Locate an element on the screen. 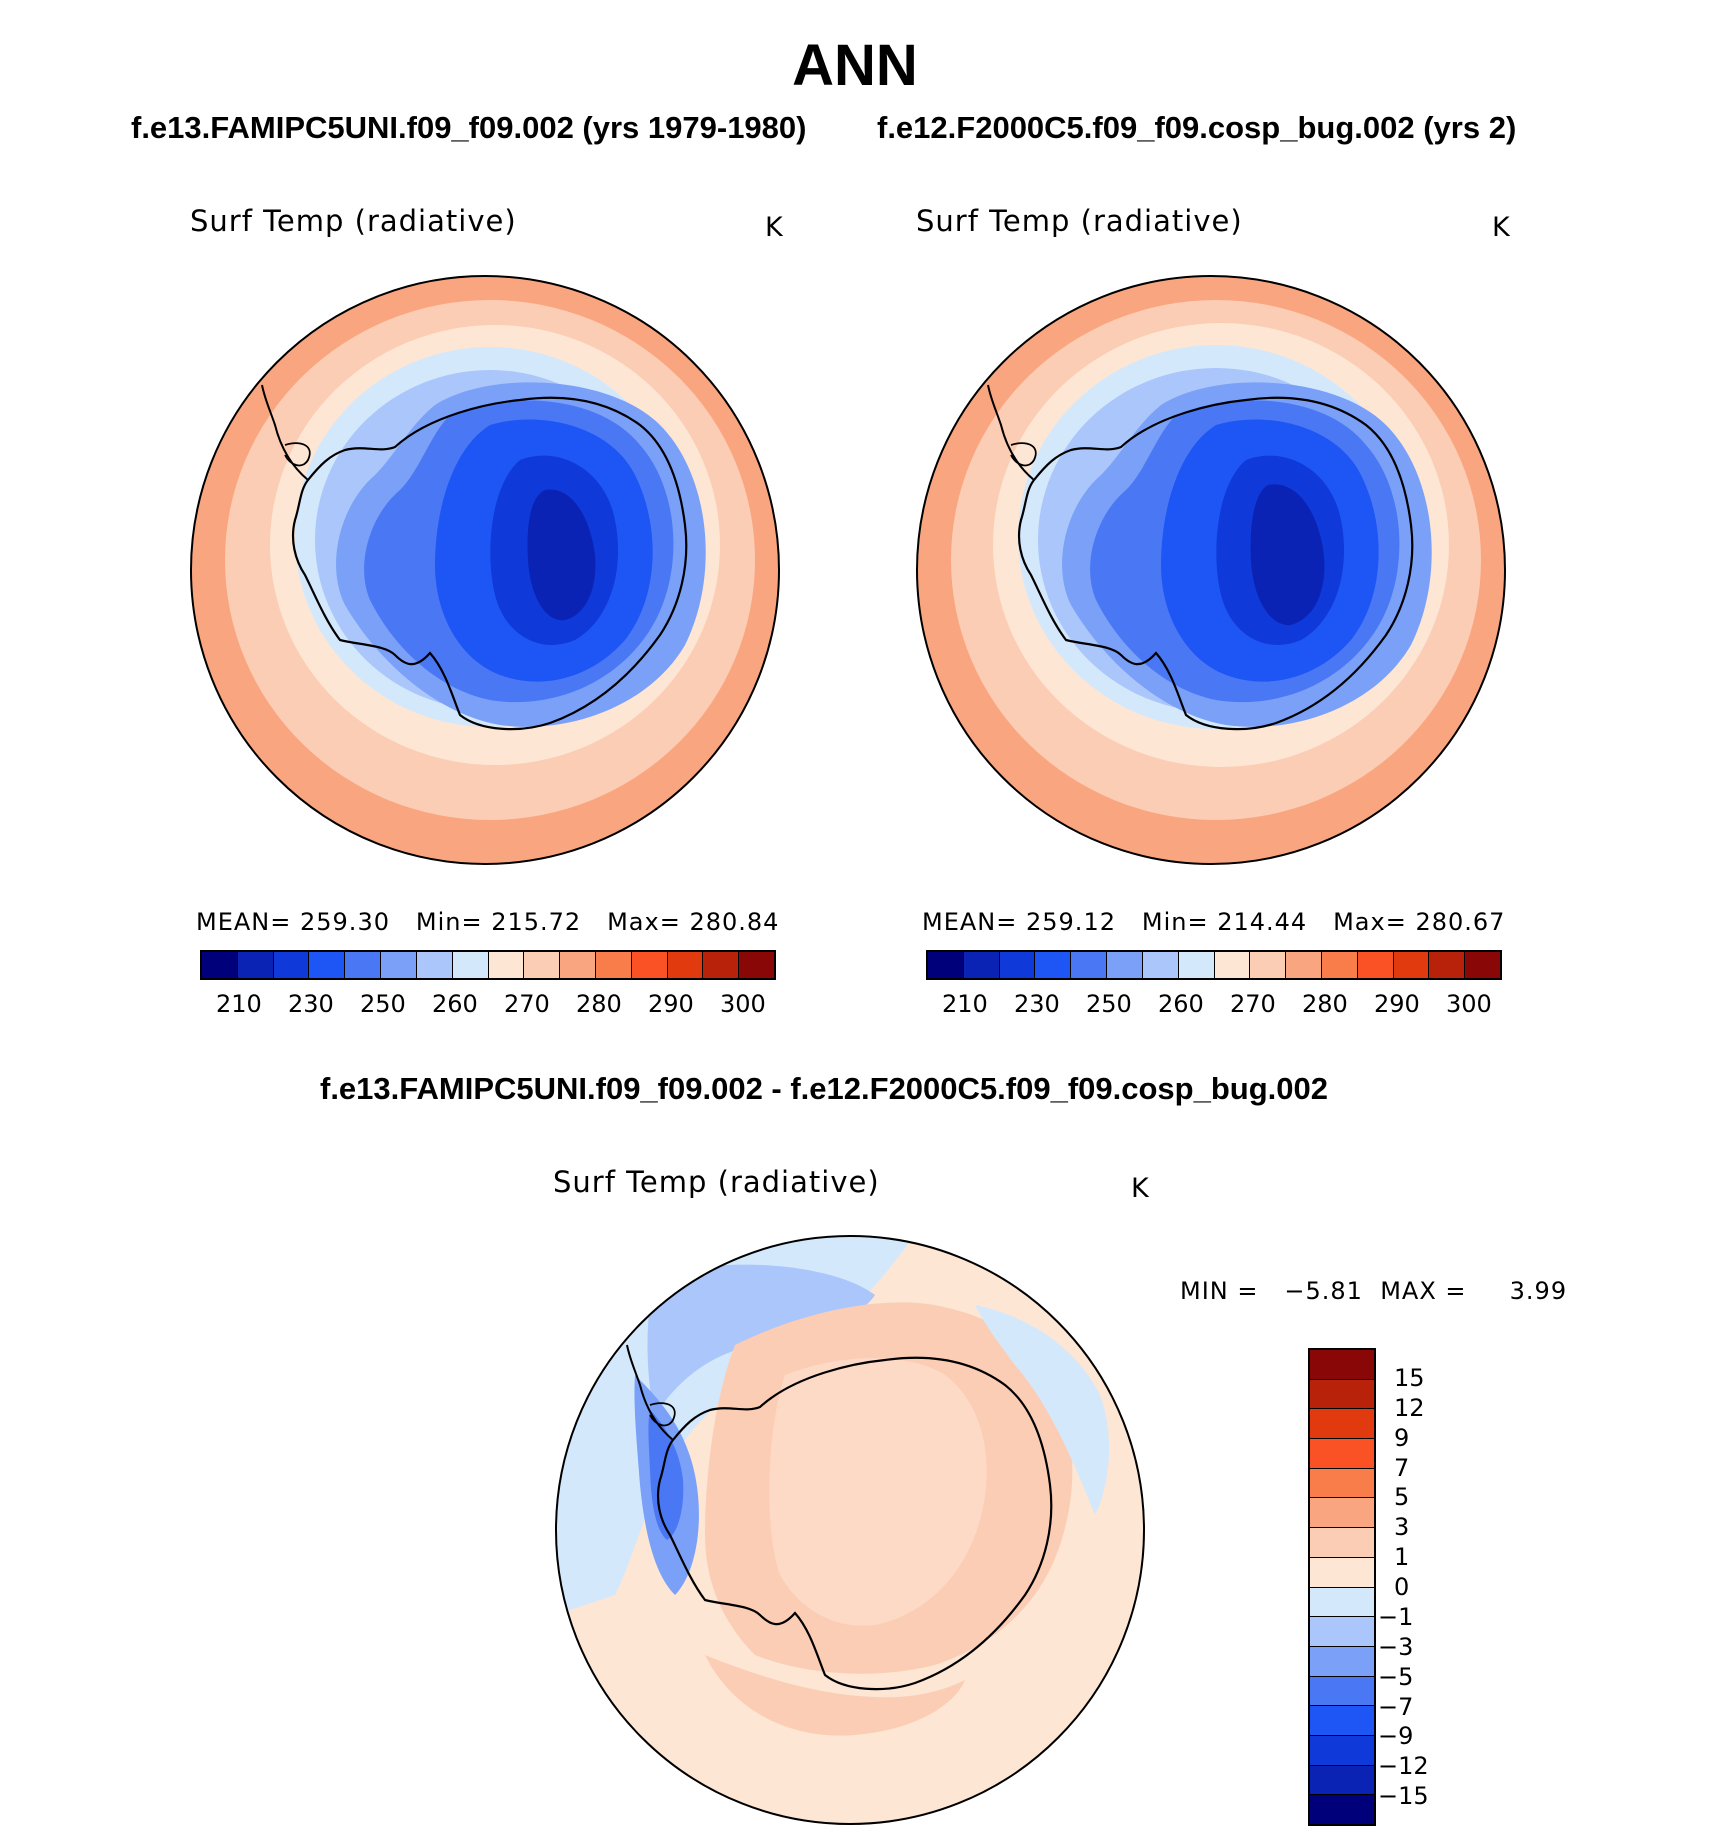 Image resolution: width=1710 pixels, height=1840 pixels. colorbar-tick-label: 7 is located at coordinates (1402, 1467).